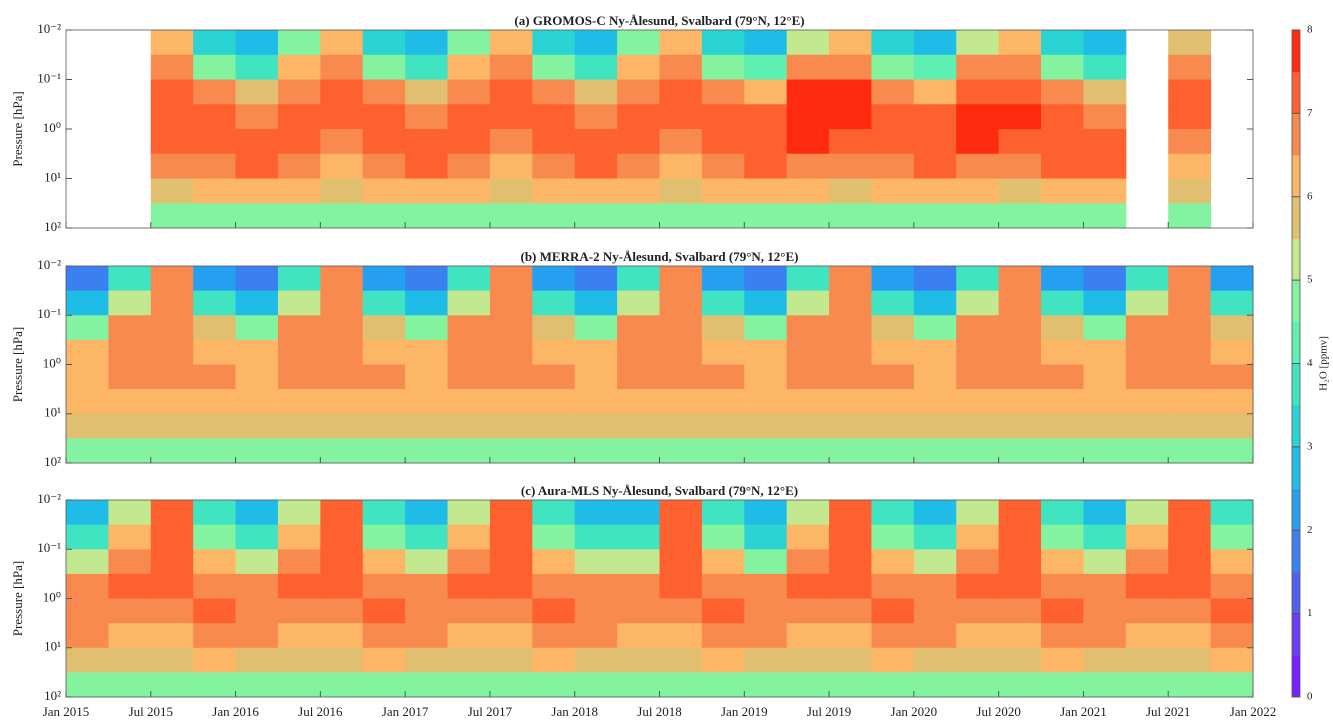 The width and height of the screenshot is (1333, 727). Describe the element at coordinates (49, 28) in the screenshot. I see `y-tick-label: 10⁻²` at that location.